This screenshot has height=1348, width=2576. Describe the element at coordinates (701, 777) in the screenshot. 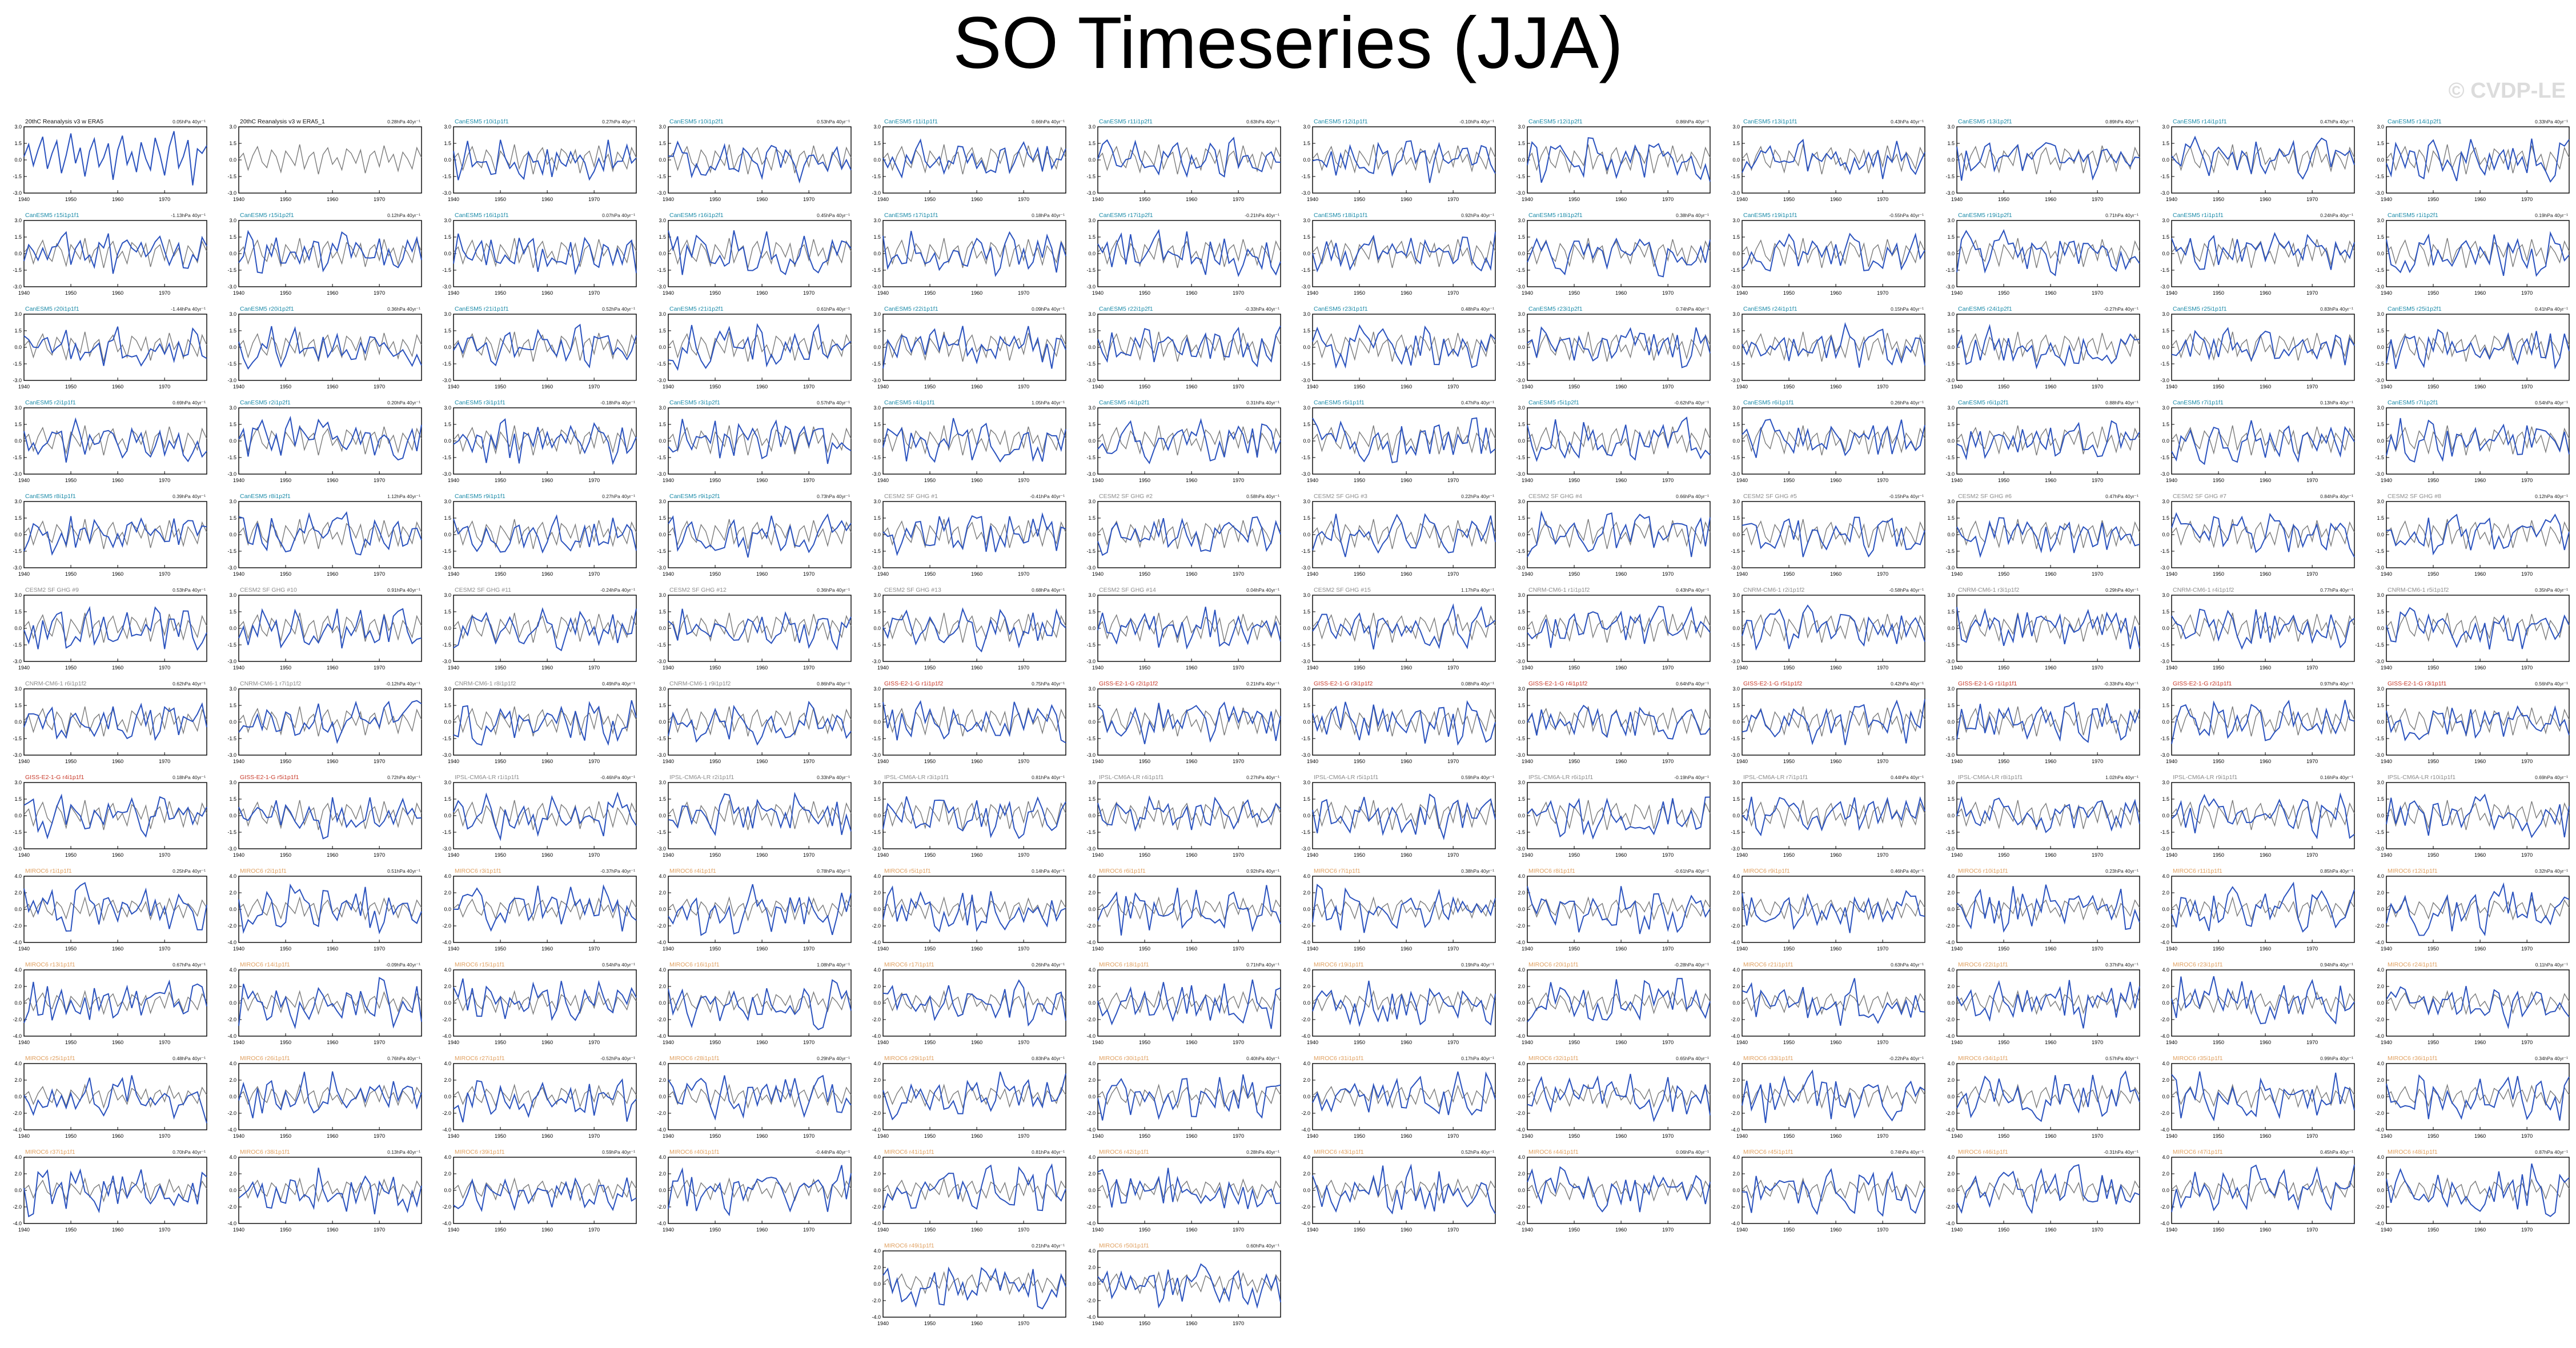

I see `panel-label: IPSL-CM6A-LR r2i1p1f1` at that location.